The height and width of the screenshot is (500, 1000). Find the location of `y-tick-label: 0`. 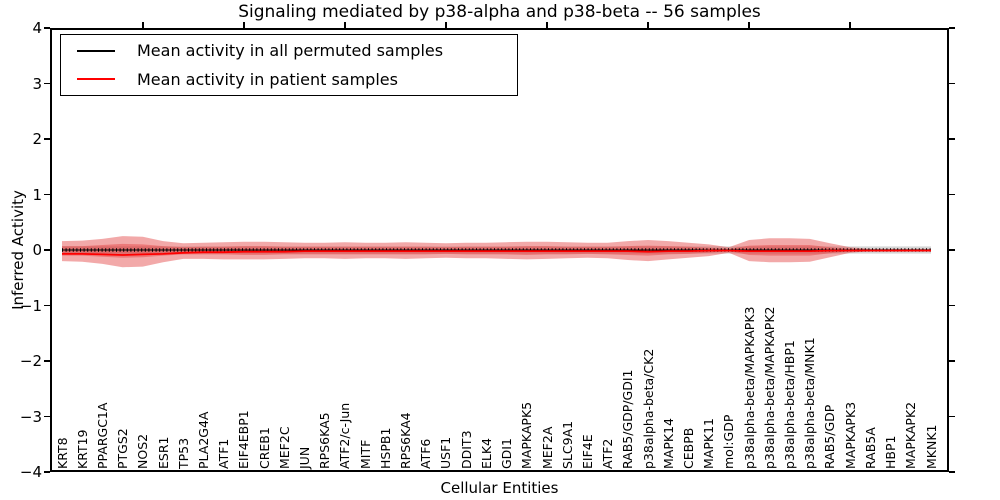

y-tick-label: 0 is located at coordinates (37, 250).